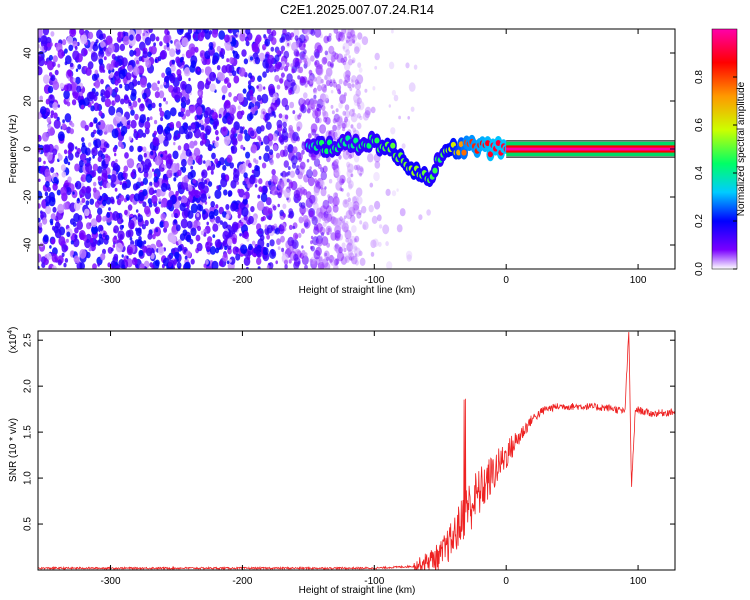 This screenshot has width=750, height=600. Describe the element at coordinates (724, 149) in the screenshot. I see `colorbar-gradient` at that location.